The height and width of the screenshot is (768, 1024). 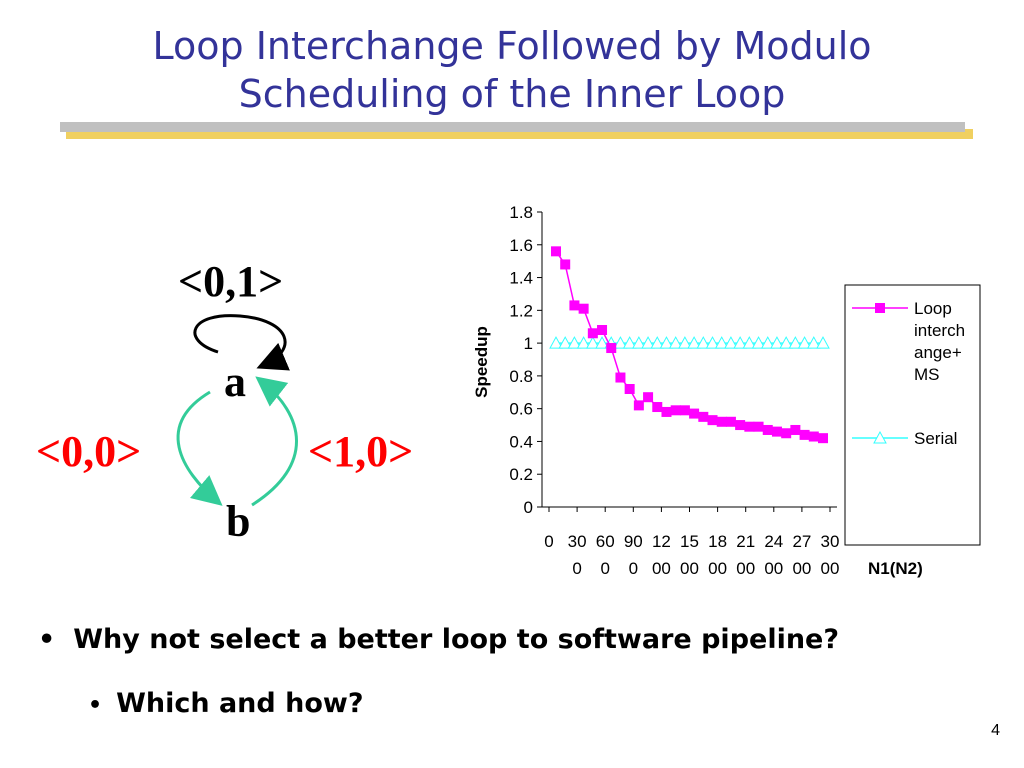 What do you see at coordinates (927, 374) in the screenshot?
I see `legend-label: MS` at bounding box center [927, 374].